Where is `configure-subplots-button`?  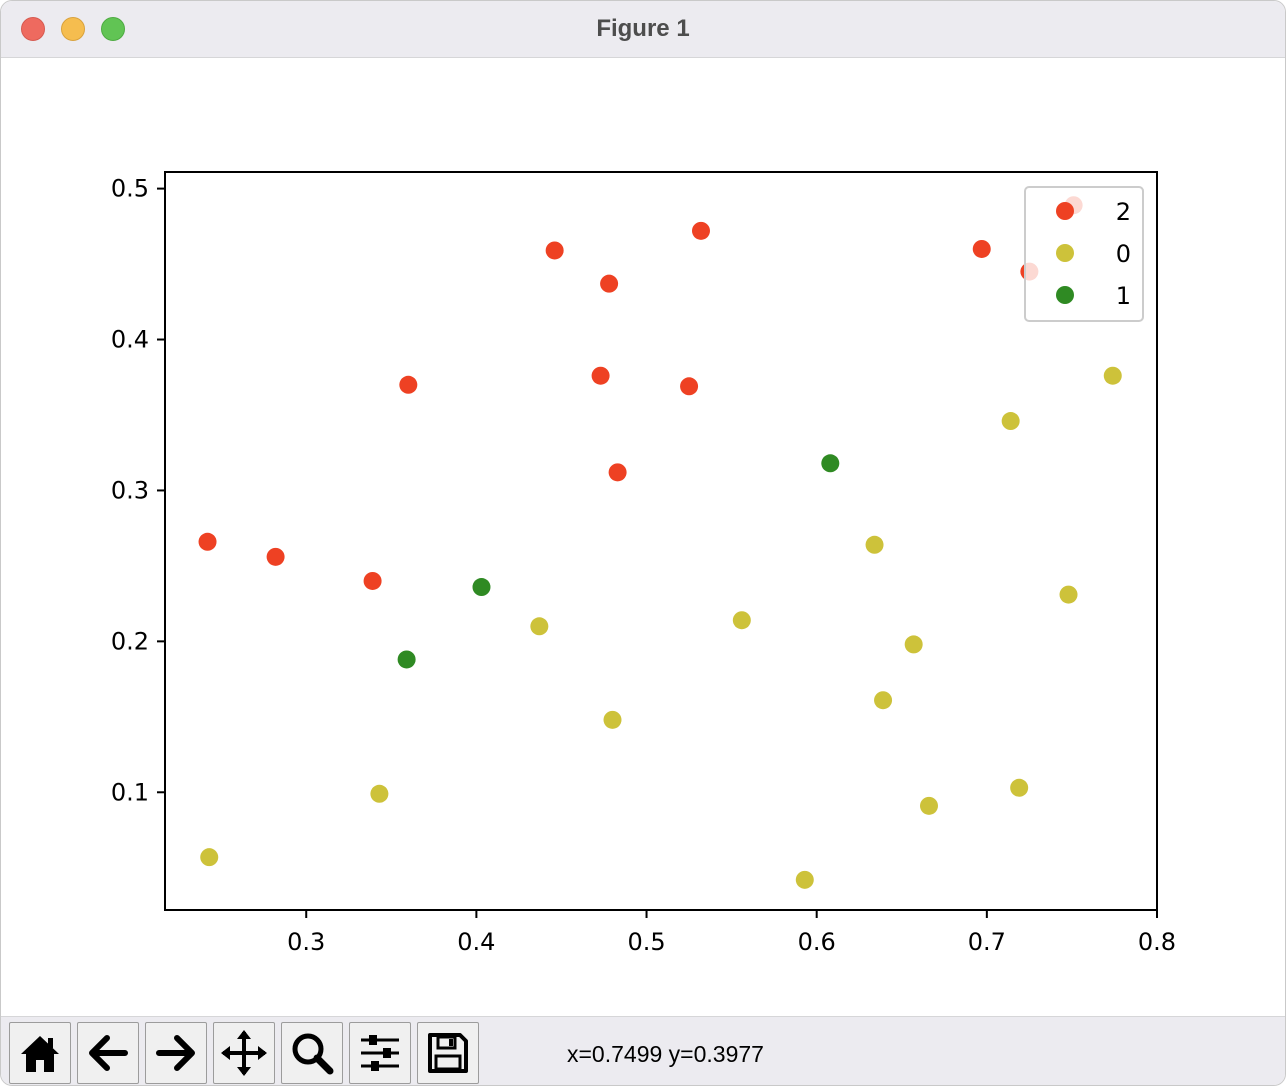
configure-subplots-button is located at coordinates (380, 1053).